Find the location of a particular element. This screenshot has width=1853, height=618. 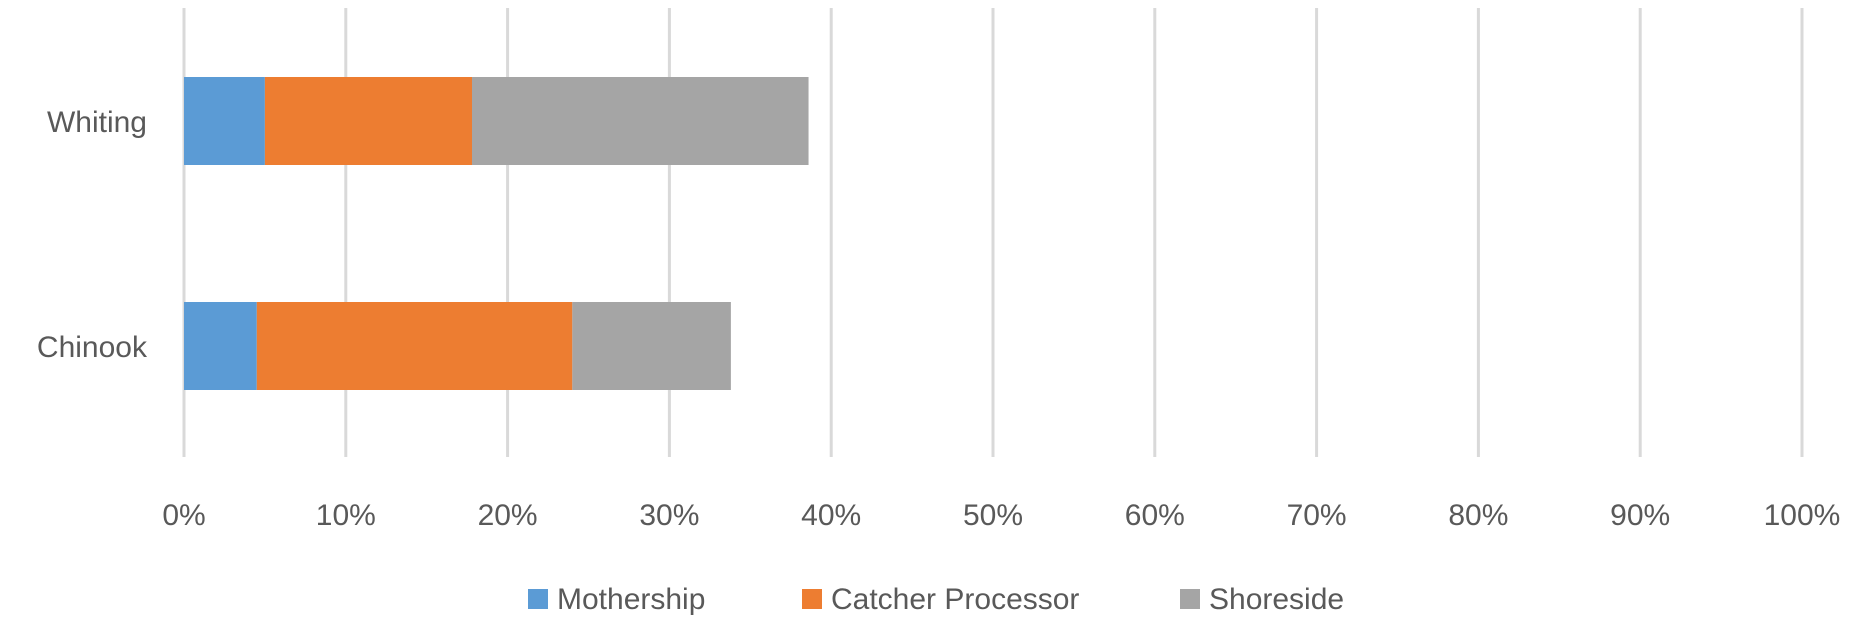

x-tick-label: 90% is located at coordinates (1640, 515).